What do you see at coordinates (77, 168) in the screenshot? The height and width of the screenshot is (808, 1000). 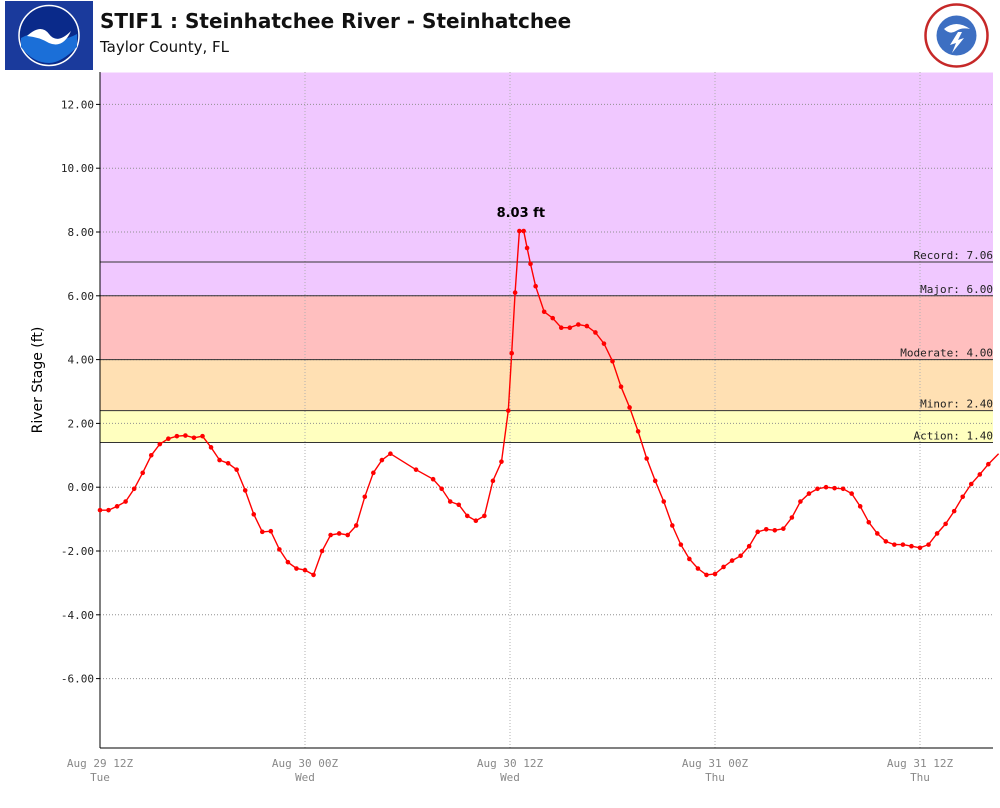 I see `y-tick-label: 10.00` at bounding box center [77, 168].